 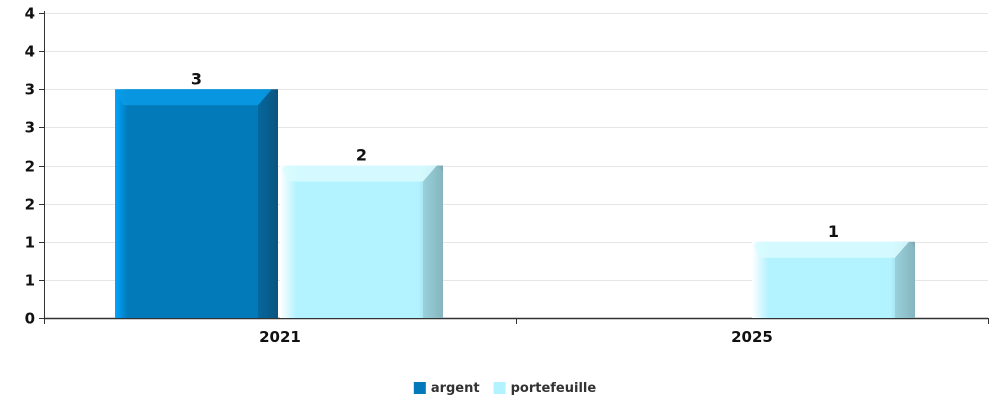 What do you see at coordinates (361, 155) in the screenshot?
I see `data-label-portefeuille-2021: 2` at bounding box center [361, 155].